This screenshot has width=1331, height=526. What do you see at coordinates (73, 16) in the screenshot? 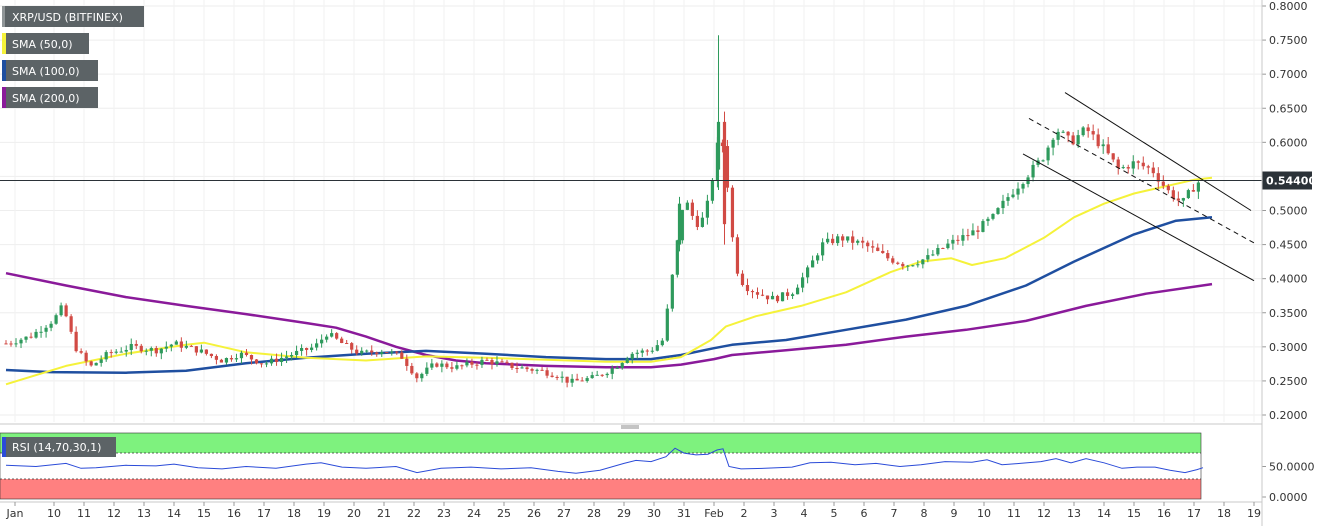
I see `symbol-label-box: XRP/USD (BITFINEX)` at bounding box center [73, 16].